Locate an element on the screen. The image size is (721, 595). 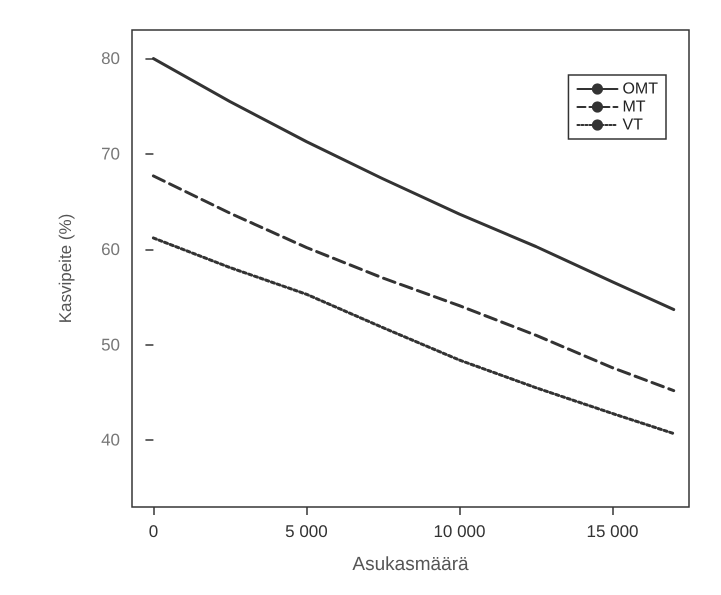
x-tick-label: 15 000 is located at coordinates (612, 531).